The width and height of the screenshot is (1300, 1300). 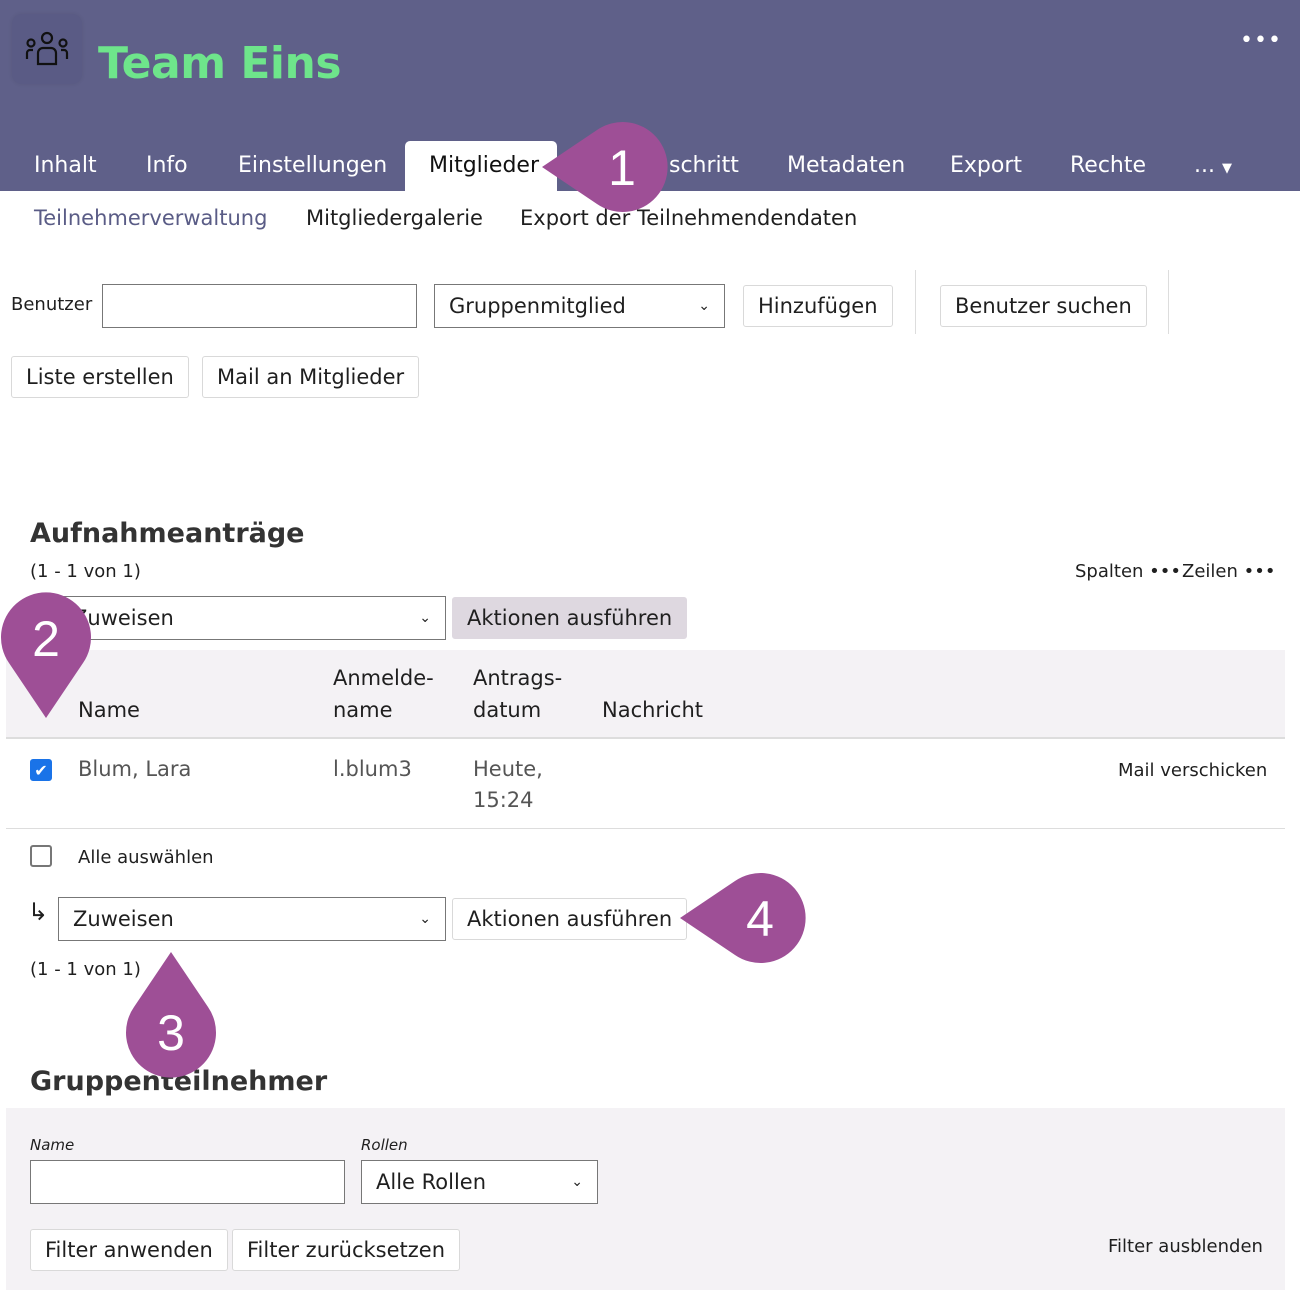 What do you see at coordinates (167, 533) in the screenshot?
I see `requests-title: Aufnahmeanträge` at bounding box center [167, 533].